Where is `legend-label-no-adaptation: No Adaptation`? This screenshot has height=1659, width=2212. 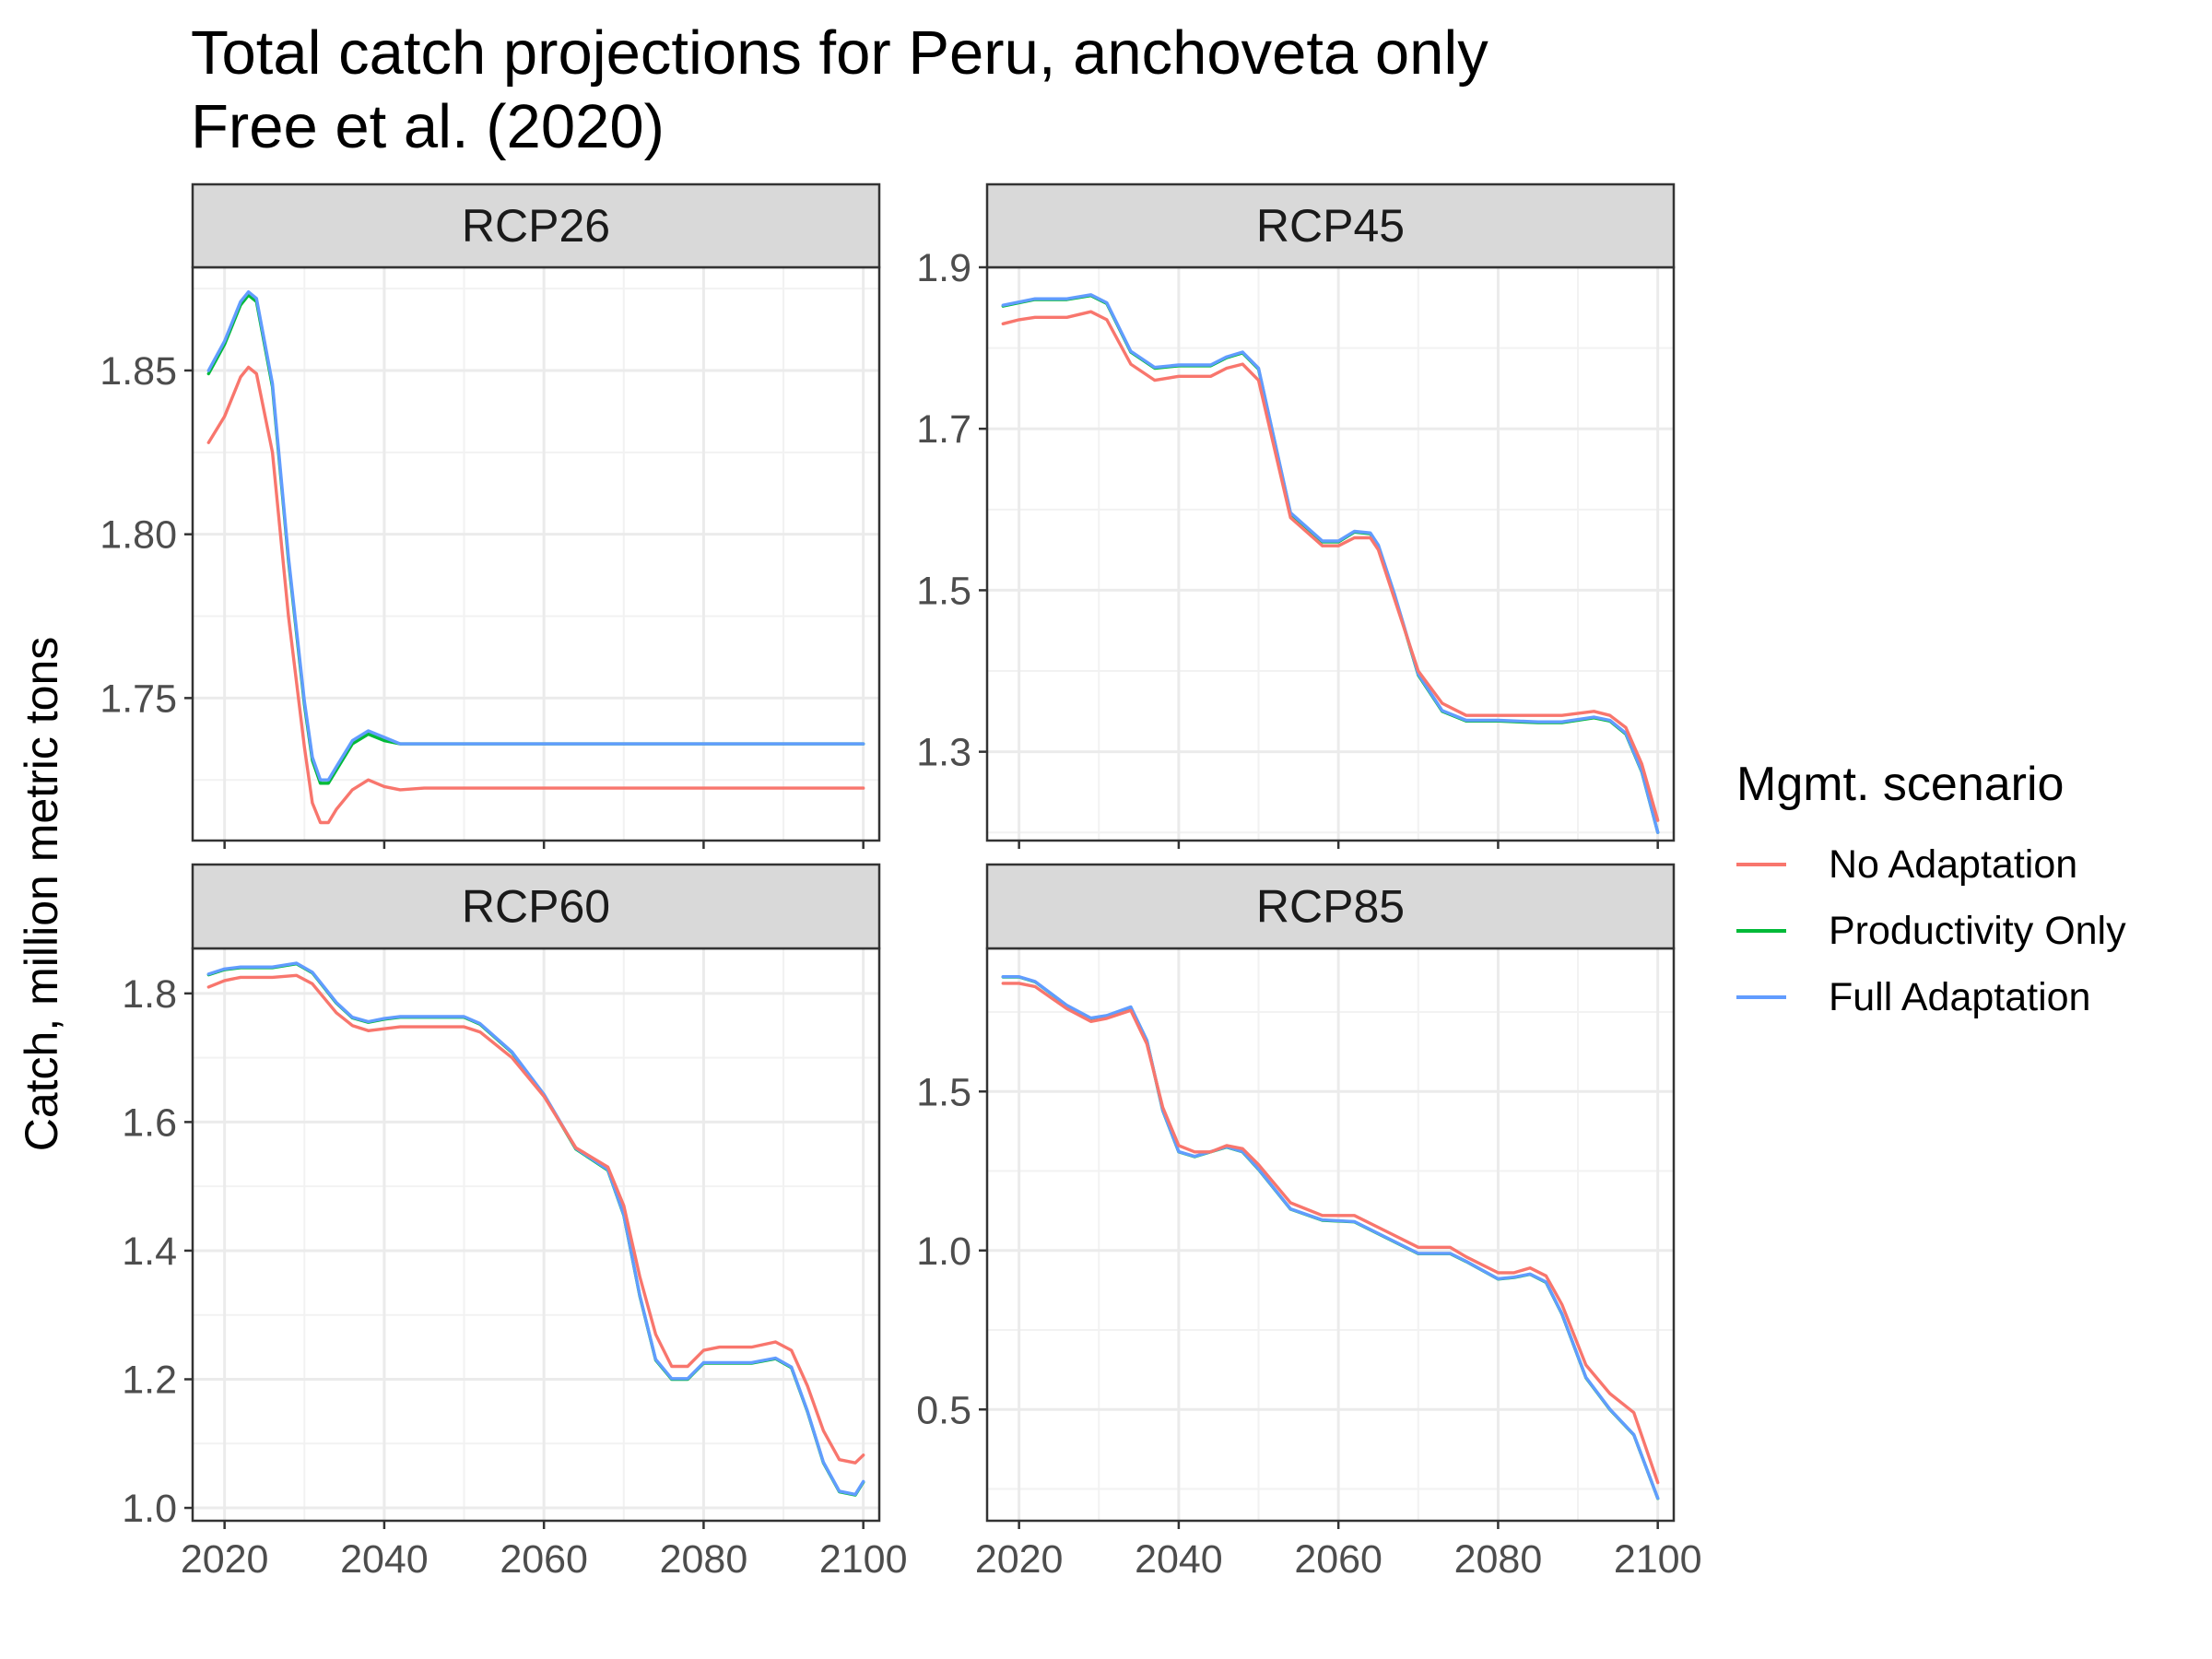
legend-label-no-adaptation: No Adaptation is located at coordinates (1953, 864).